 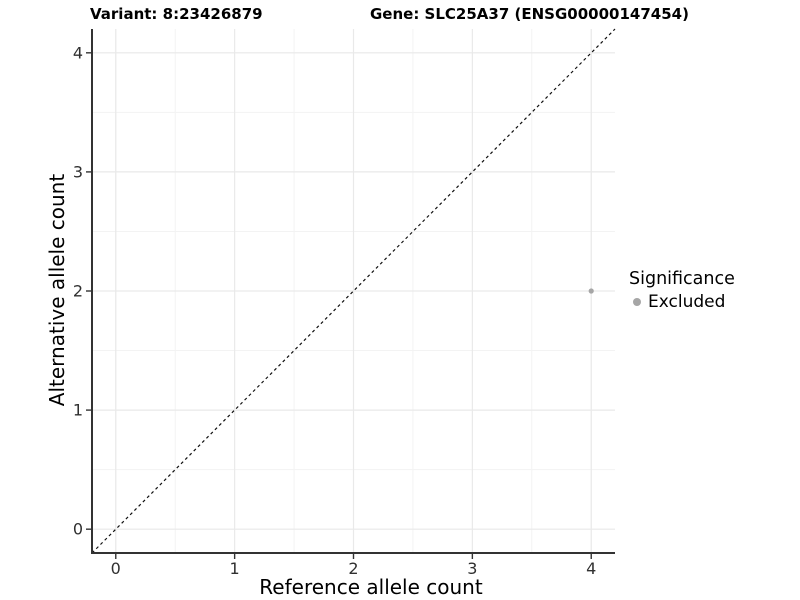 I want to click on x-tick-label: 4, so click(x=591, y=568).